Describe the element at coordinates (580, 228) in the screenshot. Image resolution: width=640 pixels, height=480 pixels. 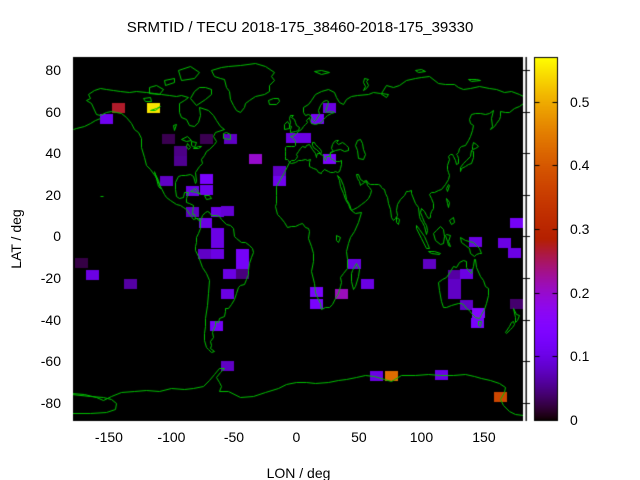
I see `colorbar-tick-label: 0.3` at that location.